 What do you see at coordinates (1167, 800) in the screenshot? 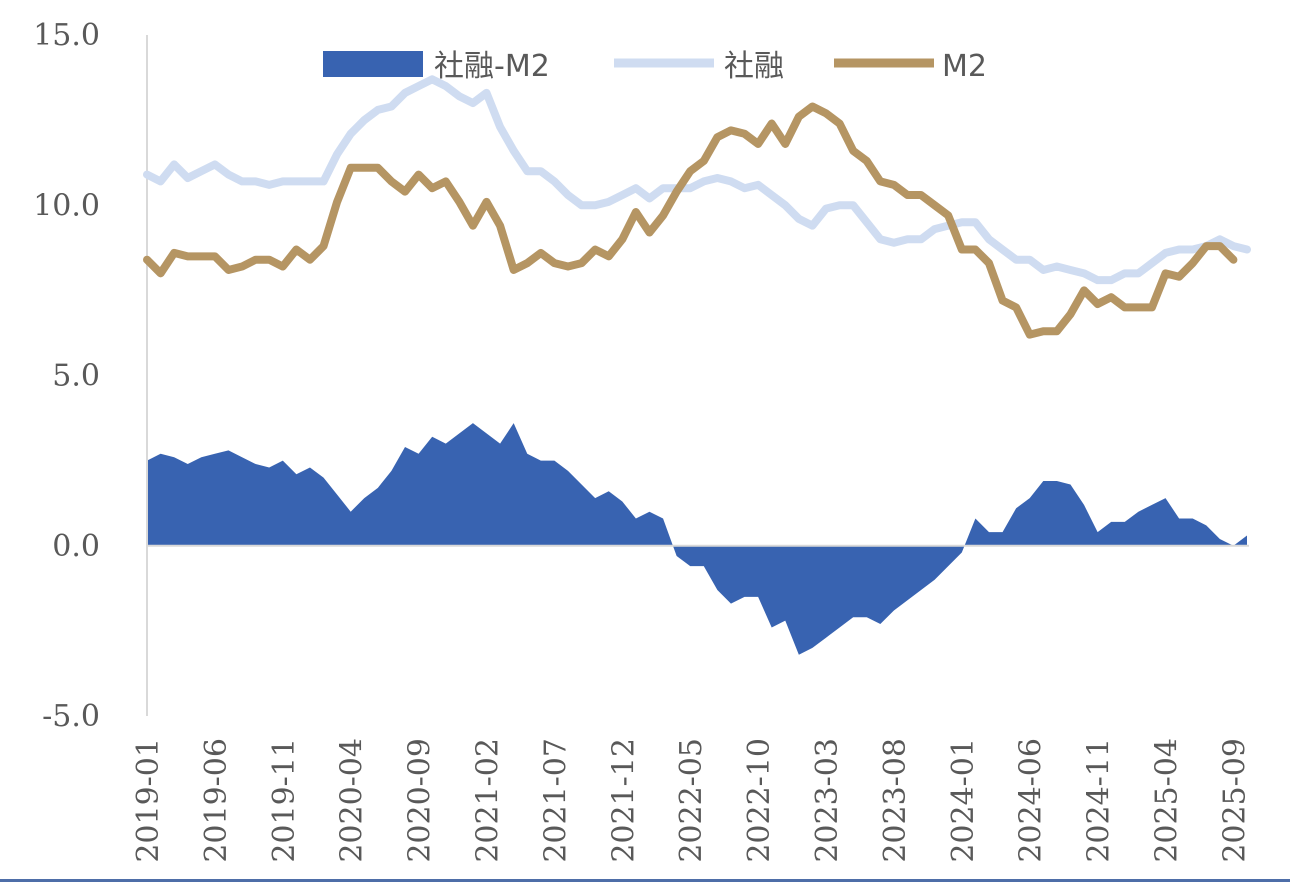
I see `x-tick-label: 2025-04` at bounding box center [1167, 800].